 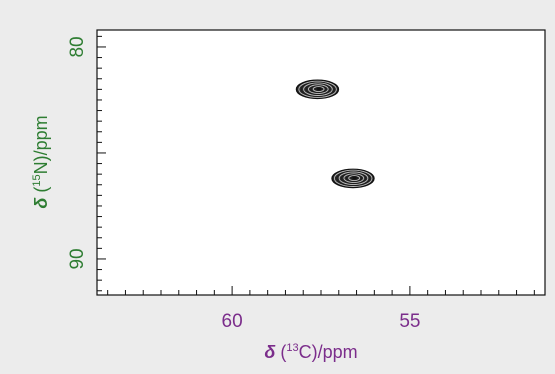 What do you see at coordinates (292, 348) in the screenshot?
I see `x-axis-title-superscript: 13` at bounding box center [292, 348].